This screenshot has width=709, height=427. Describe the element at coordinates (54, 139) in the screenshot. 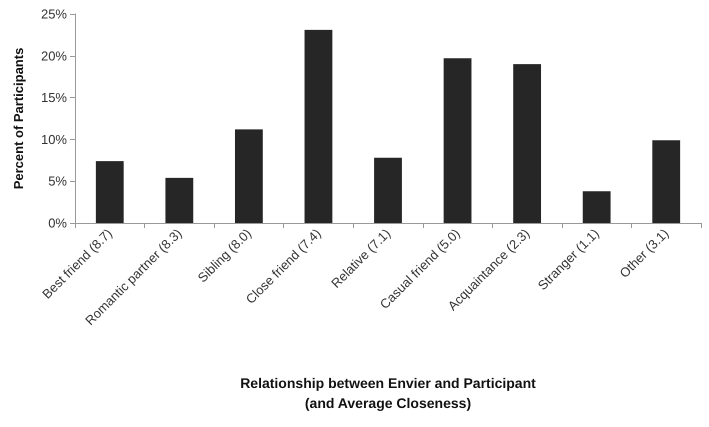

I see `y-tick-label: 10%` at that location.